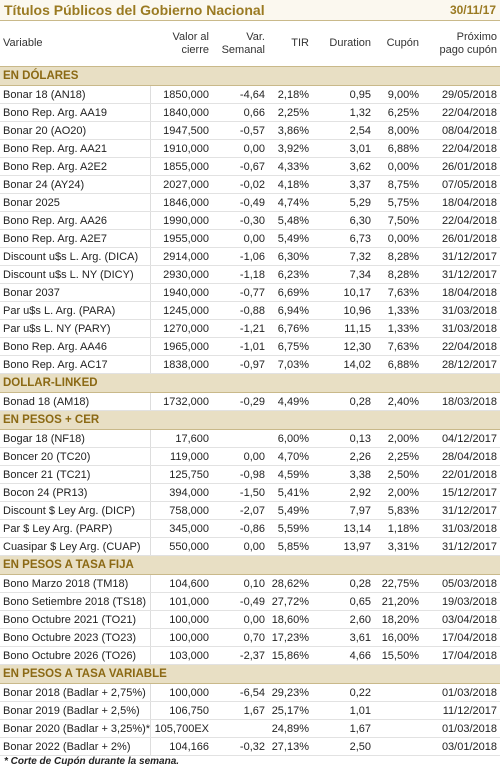 Image resolution: width=500 pixels, height=768 pixels. I want to click on cell: 7,32, so click(343, 256).